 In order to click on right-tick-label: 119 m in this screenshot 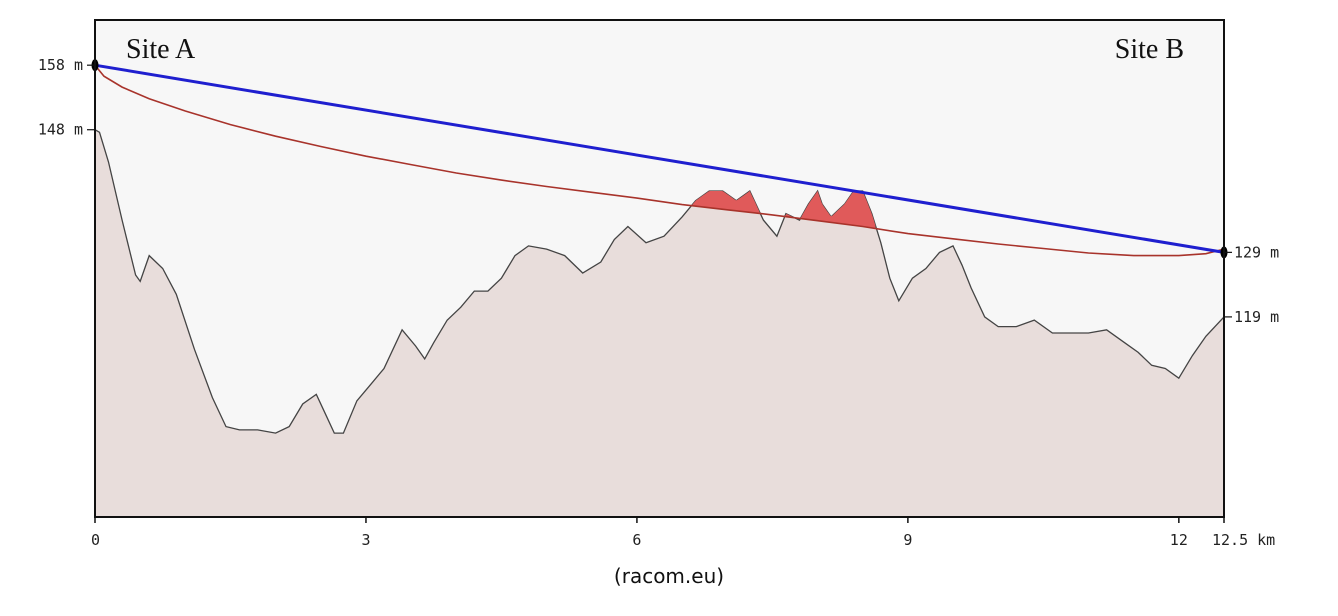, I will do `click(1256, 317)`.